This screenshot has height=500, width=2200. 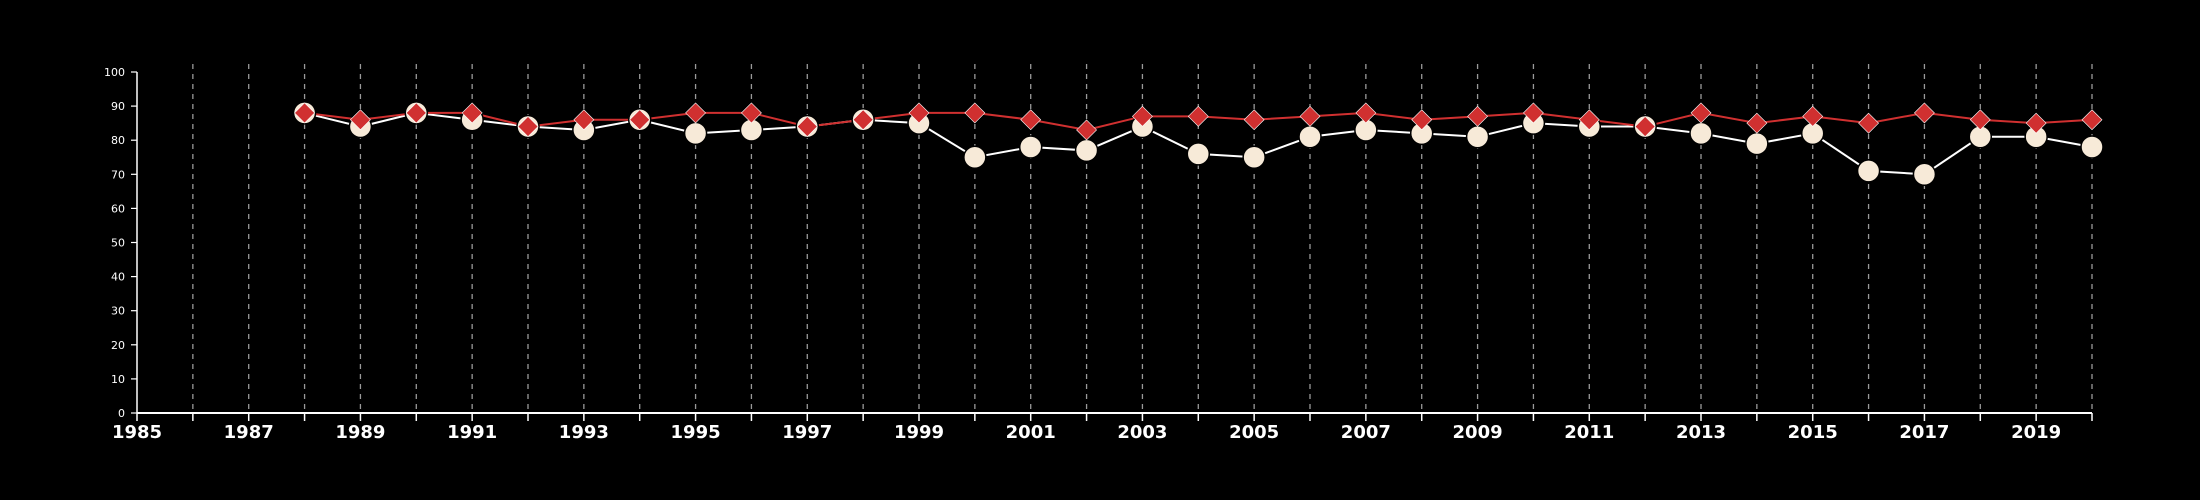 What do you see at coordinates (1366, 113) in the screenshot?
I see `series-1-point-2007` at bounding box center [1366, 113].